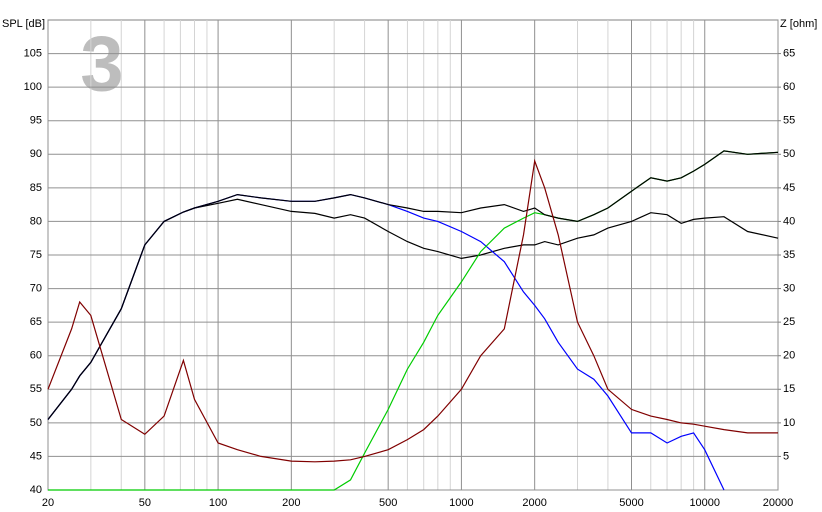  Describe the element at coordinates (798, 24) in the screenshot. I see `y2-axis-label: Z [ohm]` at that location.